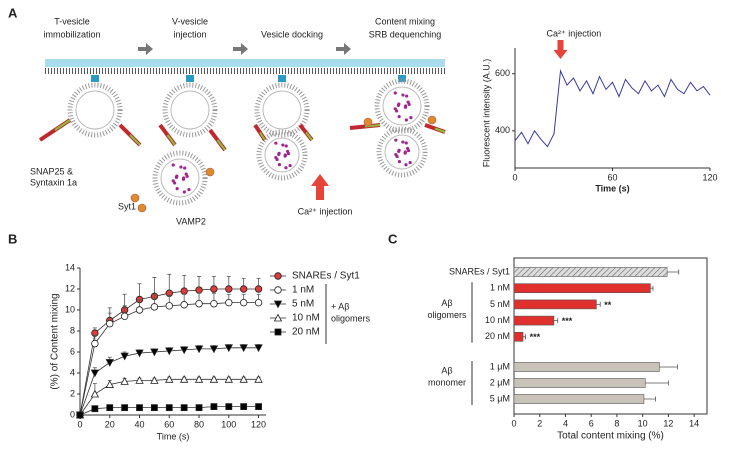 The image size is (737, 458). What do you see at coordinates (306, 318) in the screenshot?
I see `legend-label: 10 nM` at bounding box center [306, 318].